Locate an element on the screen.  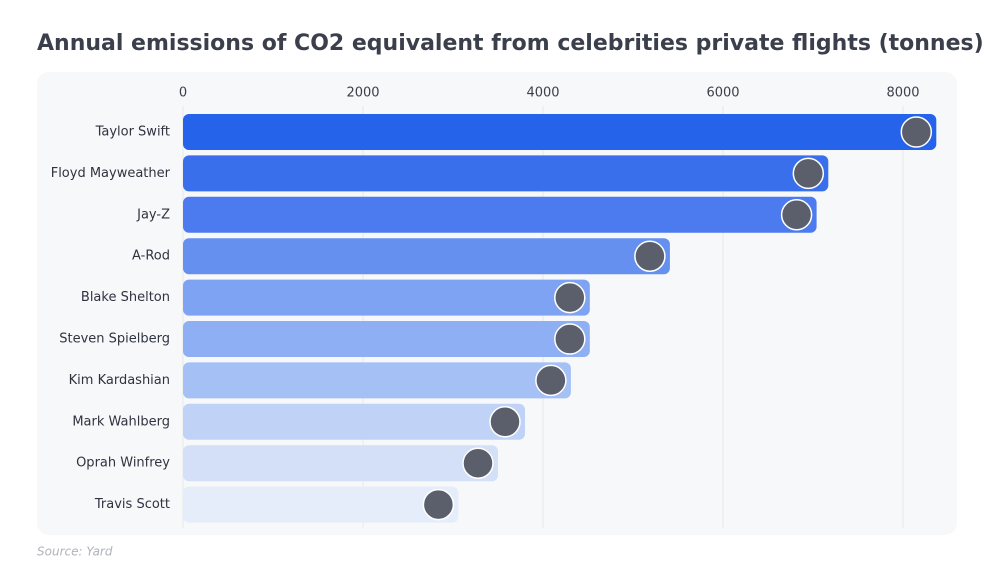
y-tick-label: Steven Spielberg is located at coordinates (114, 339).